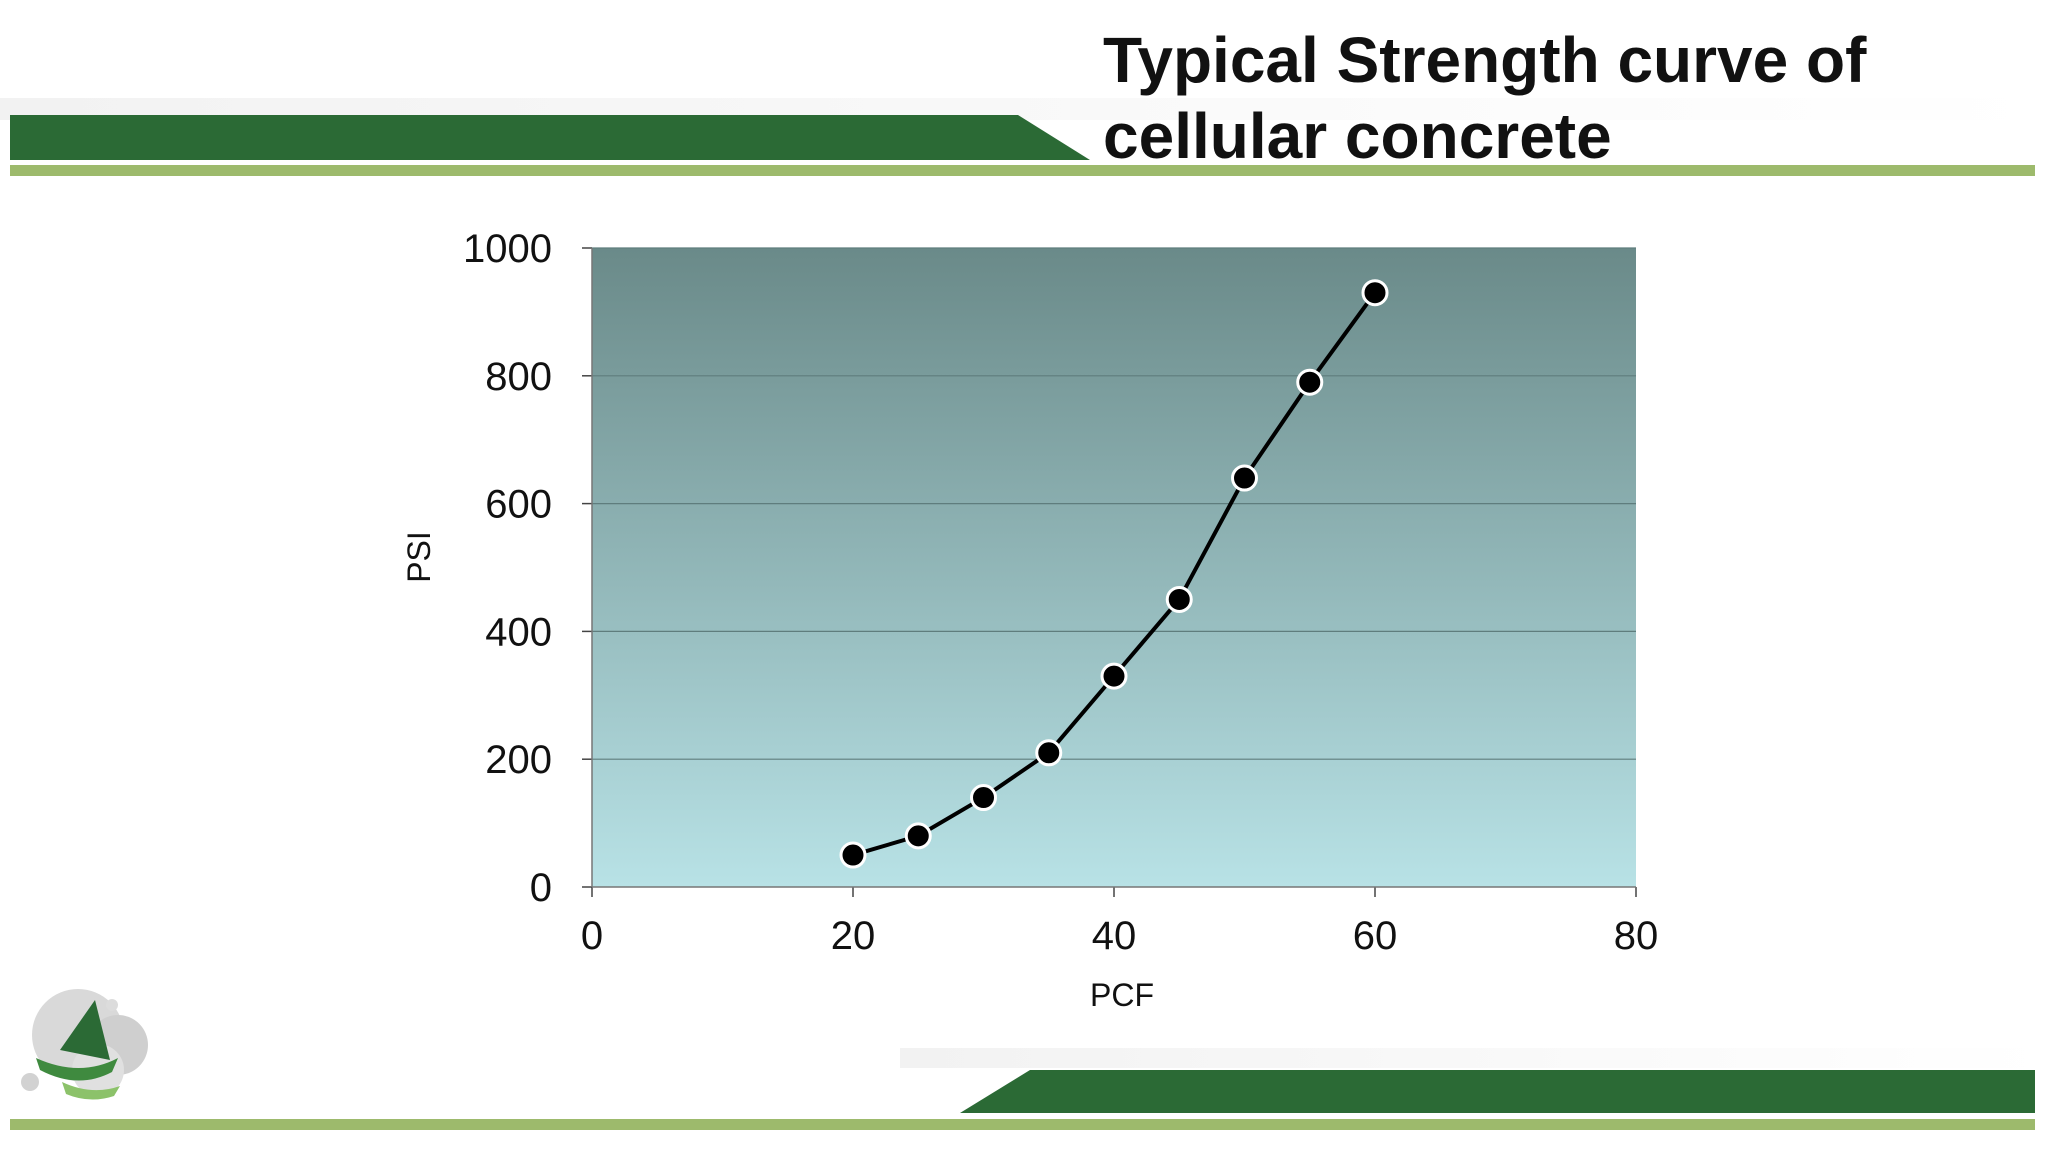  I want to click on slide-title-line-1: Typical Strength curve of, so click(1485, 60).